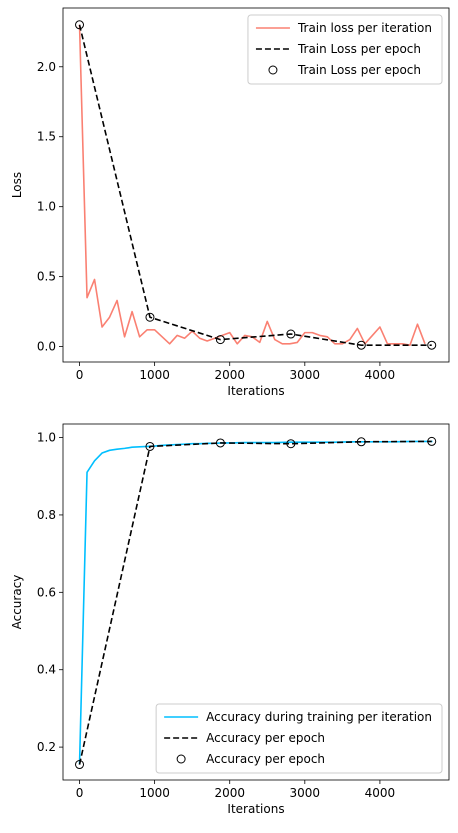  Describe the element at coordinates (319, 717) in the screenshot. I see `legend-label: Accuracy during training per iteration` at that location.